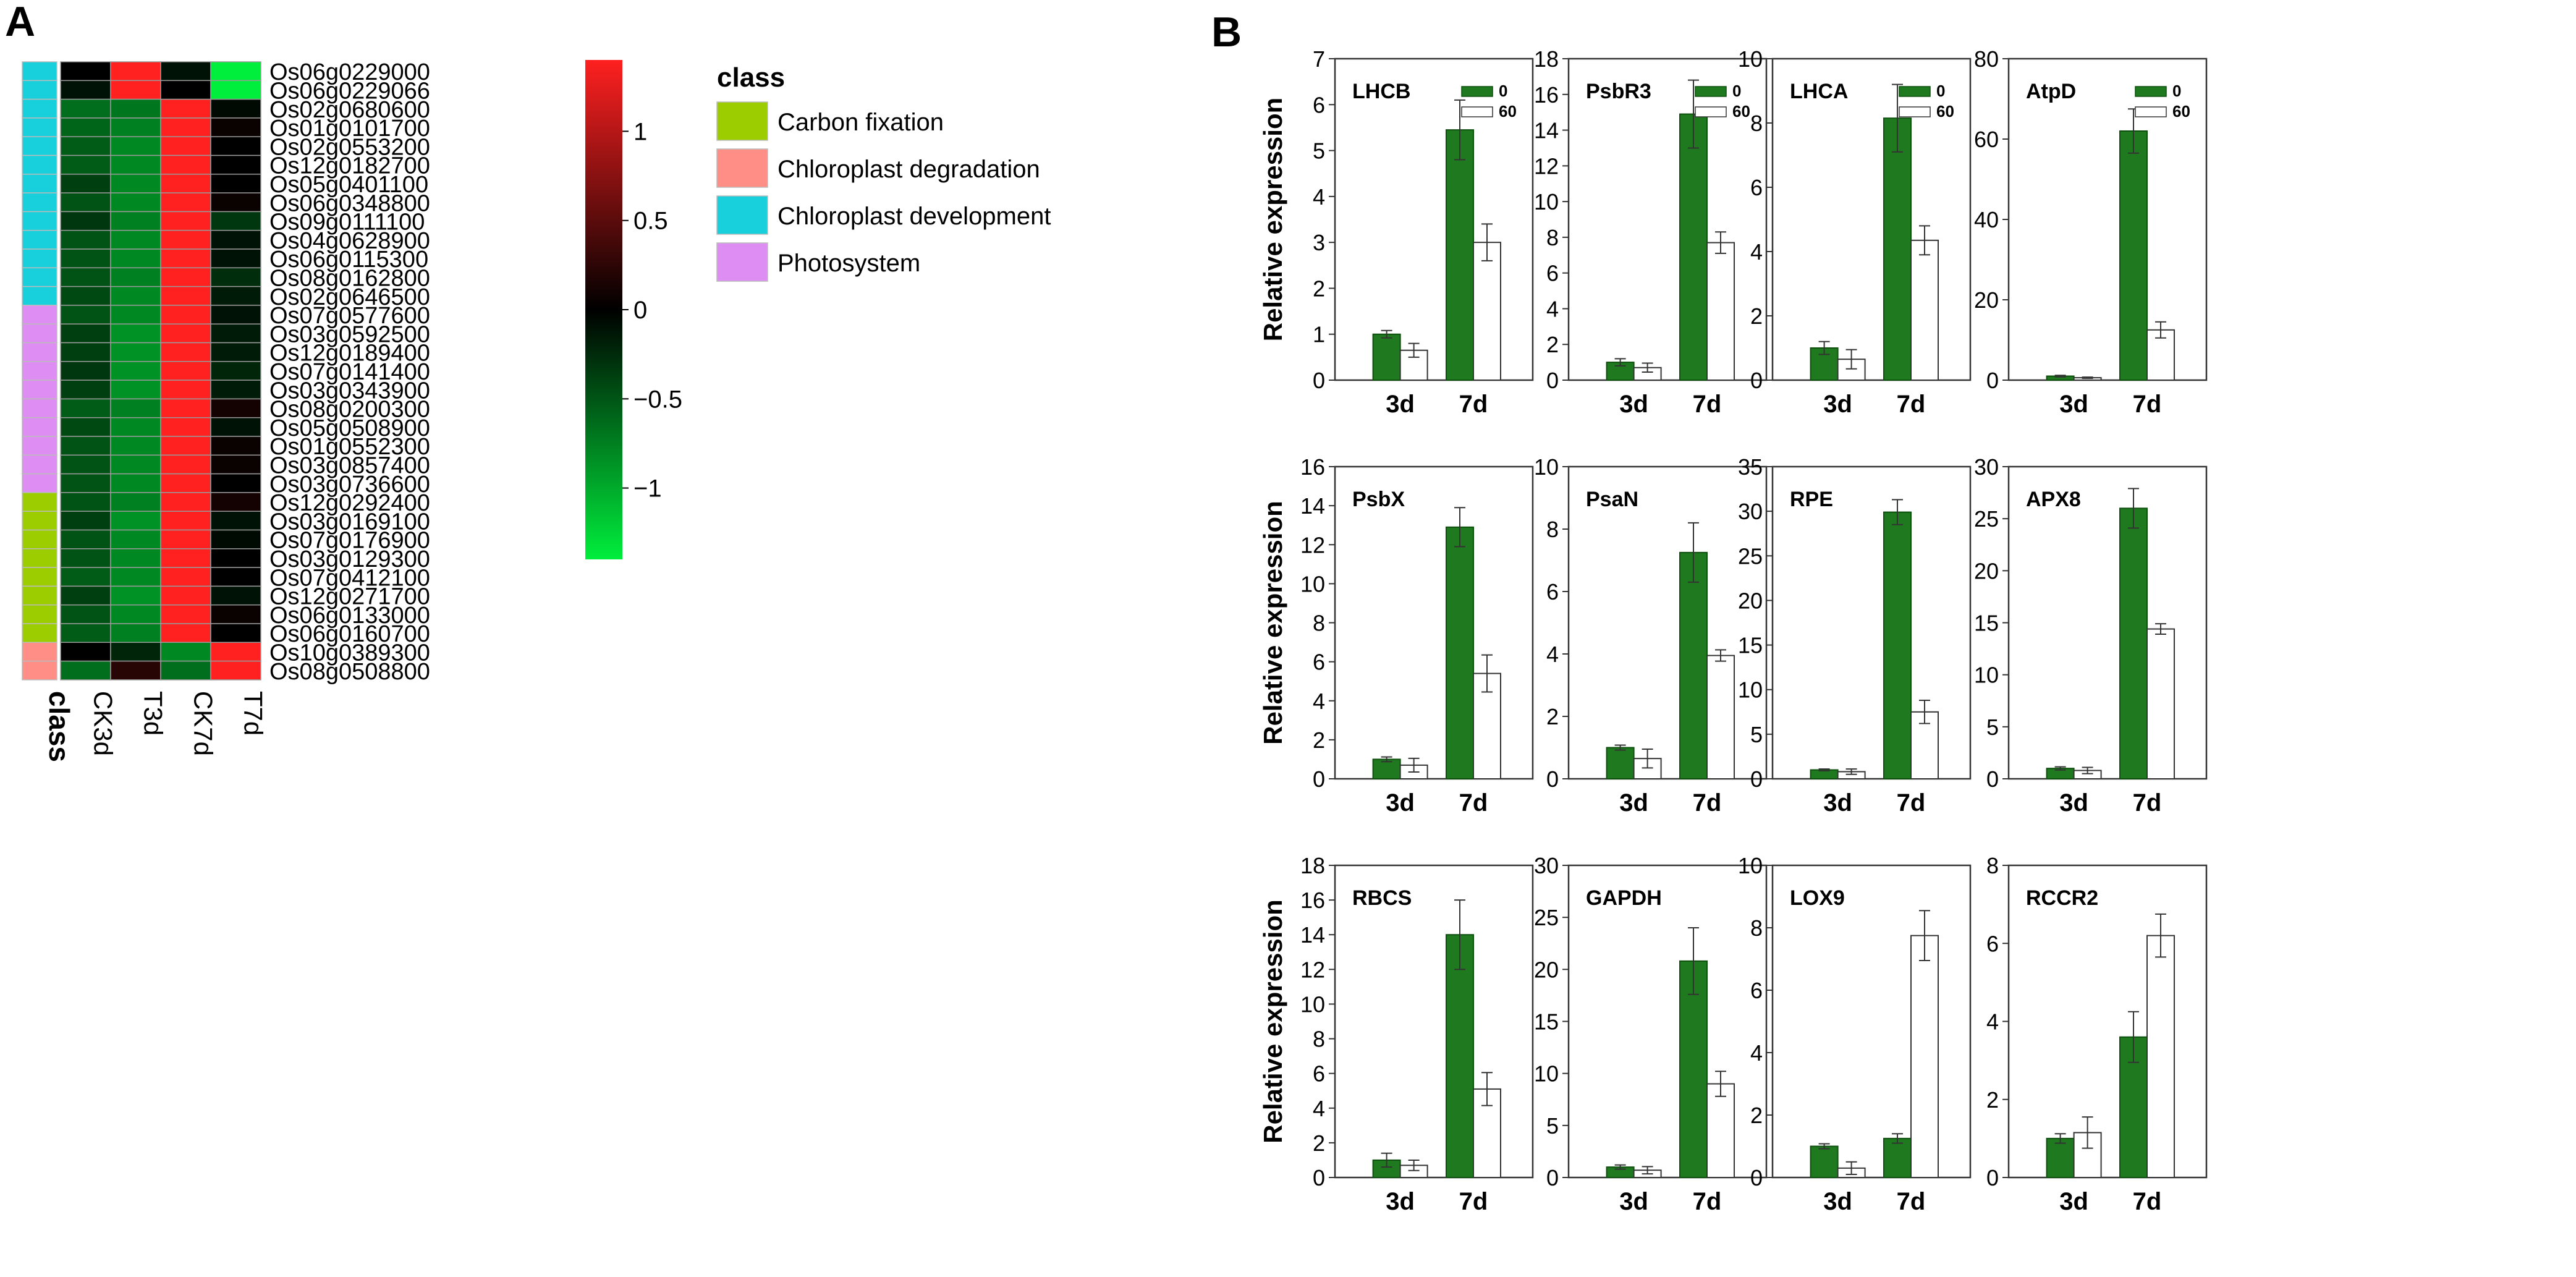 The height and width of the screenshot is (1277, 2576). I want to click on column-label: T7d, so click(253, 713).